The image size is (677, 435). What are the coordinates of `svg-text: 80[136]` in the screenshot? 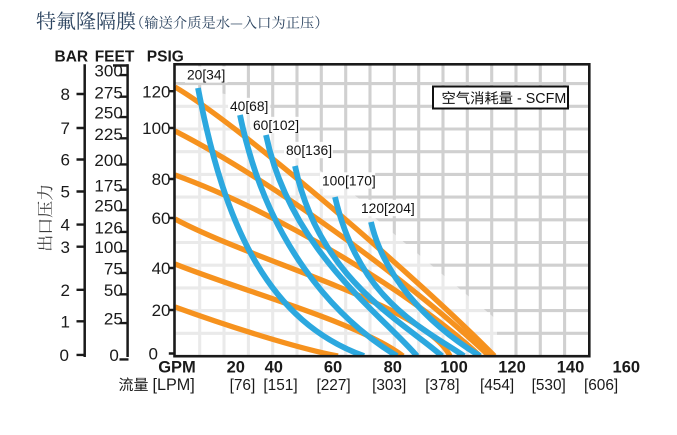 It's located at (309, 150).